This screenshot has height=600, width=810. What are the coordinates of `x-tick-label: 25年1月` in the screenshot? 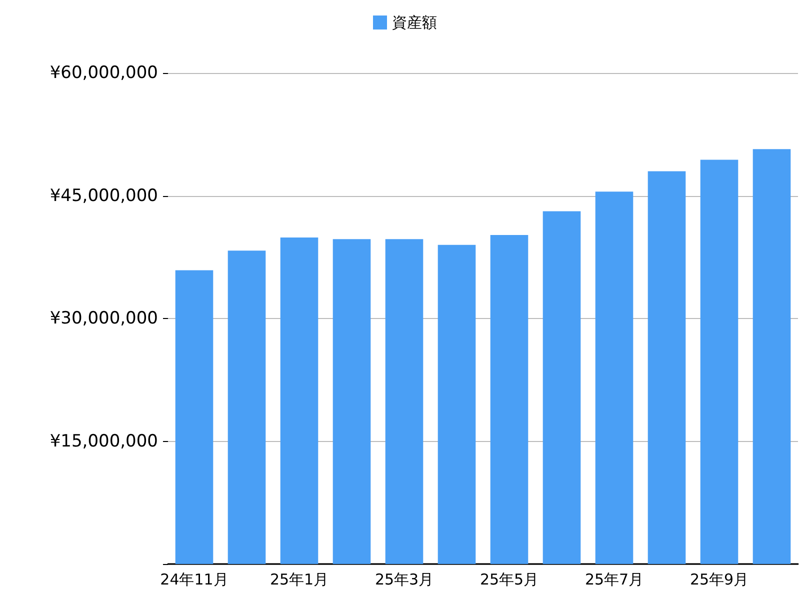 It's located at (299, 579).